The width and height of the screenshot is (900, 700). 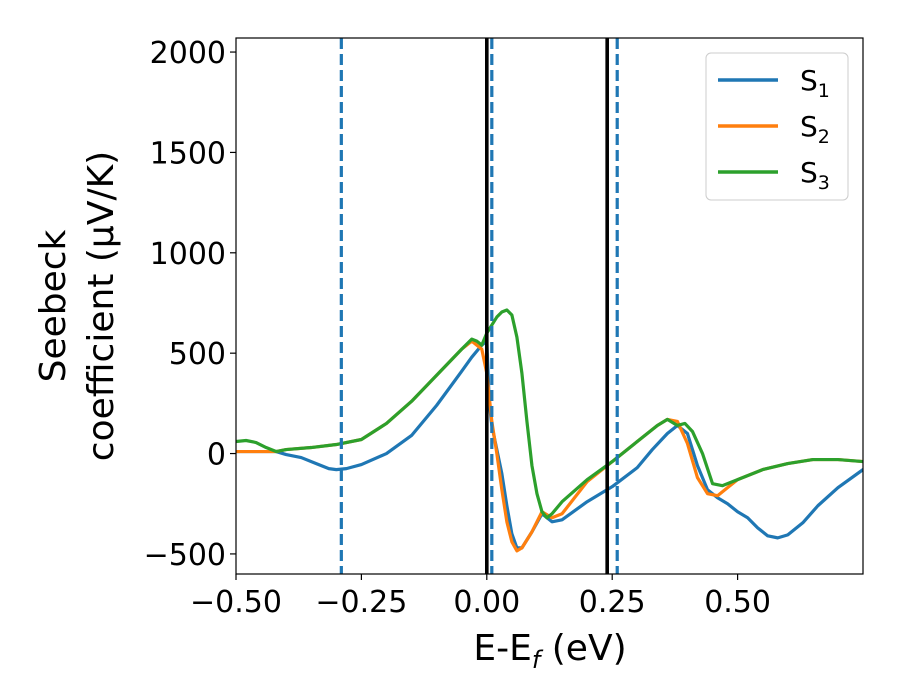 What do you see at coordinates (486, 602) in the screenshot?
I see `x-tick-label: 0.00` at bounding box center [486, 602].